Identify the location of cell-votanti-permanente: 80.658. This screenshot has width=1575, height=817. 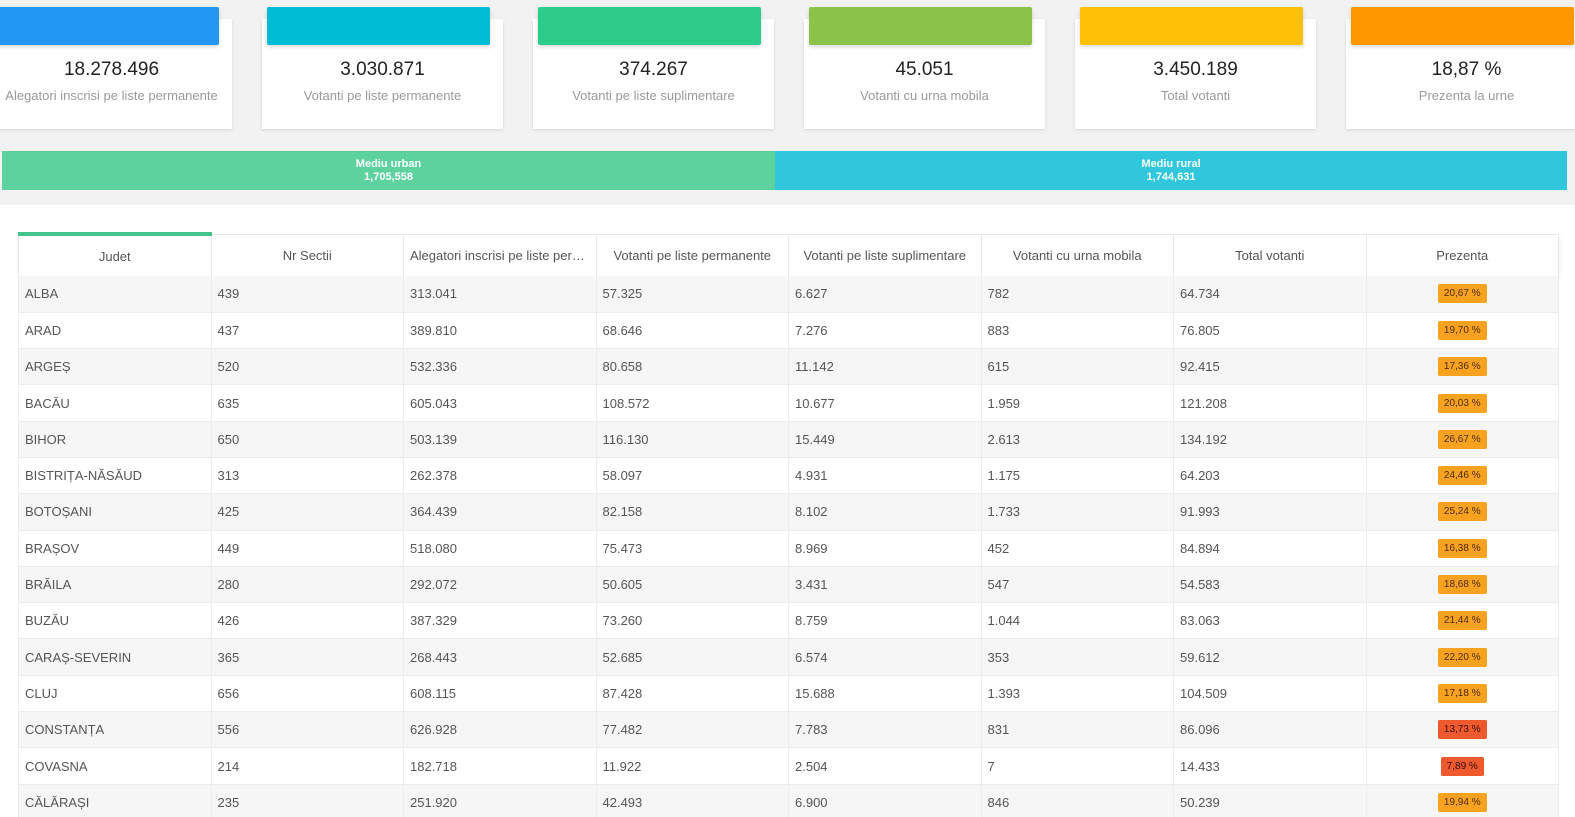
(692, 367).